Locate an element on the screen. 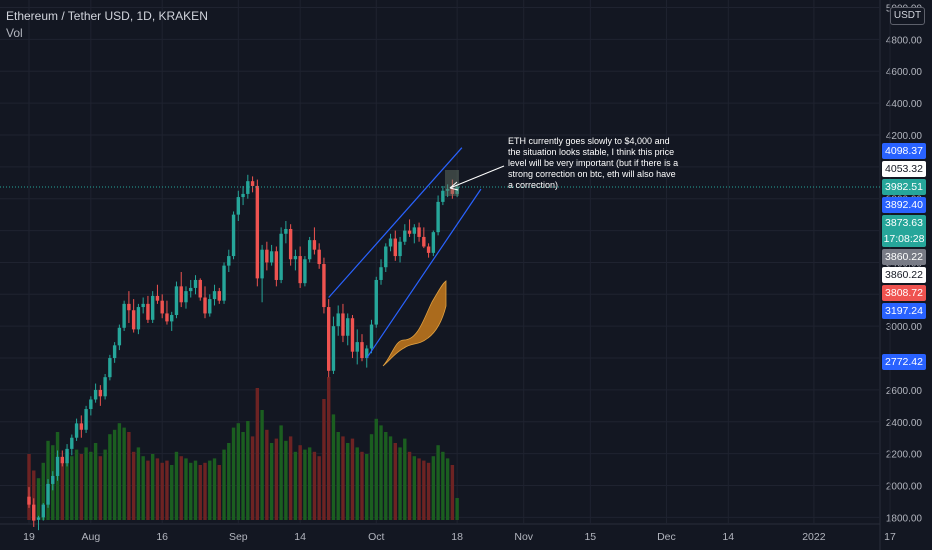  x-tick-label: 15 is located at coordinates (590, 537).